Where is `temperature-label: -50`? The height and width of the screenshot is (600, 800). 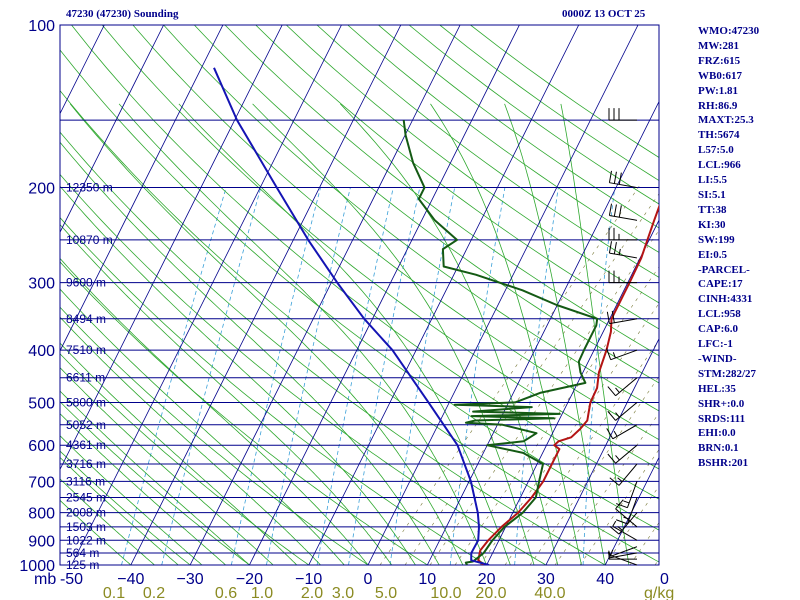
temperature-label: -50 is located at coordinates (71, 579).